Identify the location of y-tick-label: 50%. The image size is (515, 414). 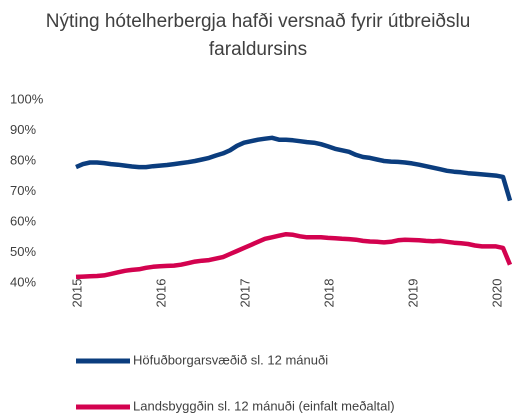
(23, 251).